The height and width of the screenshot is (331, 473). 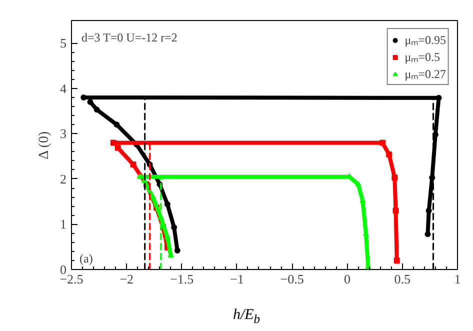 I want to click on legend-label: μₘ=0.27, so click(x=425, y=74).